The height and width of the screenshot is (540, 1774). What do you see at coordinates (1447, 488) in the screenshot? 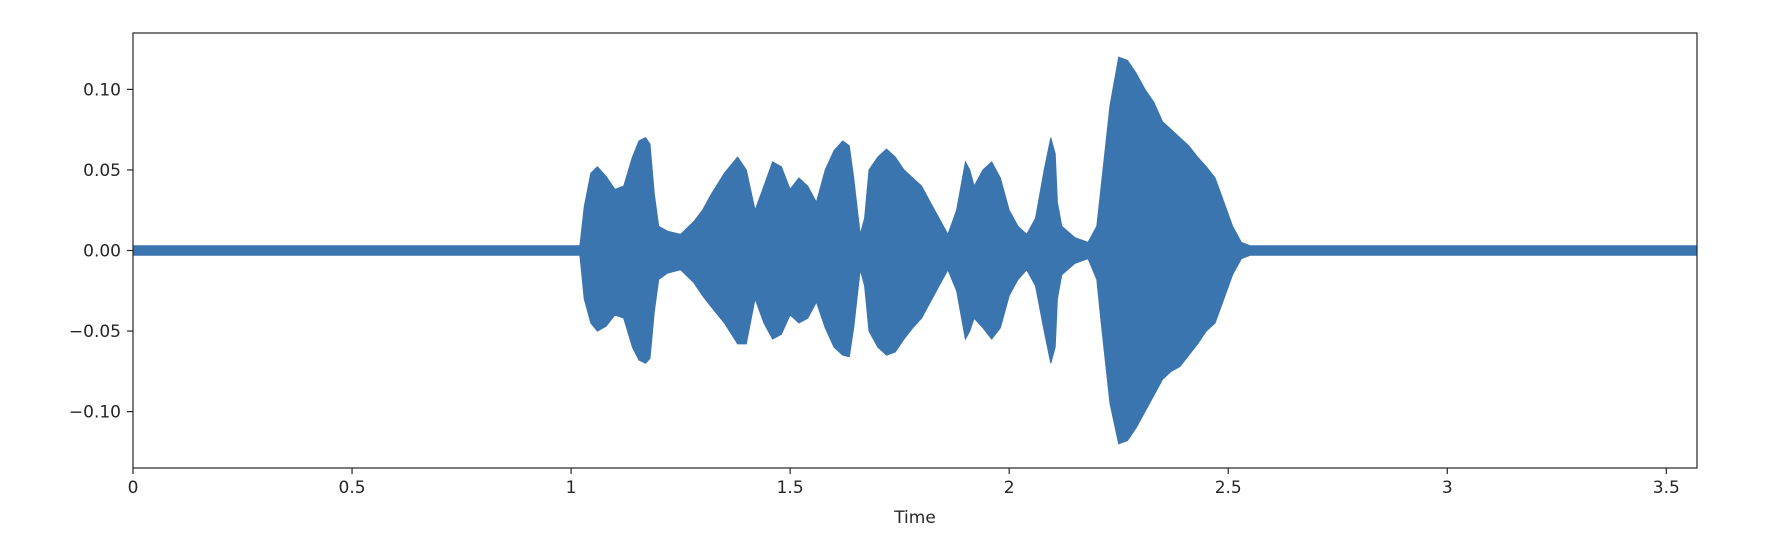
I see `x-tick-label: 3` at bounding box center [1447, 488].